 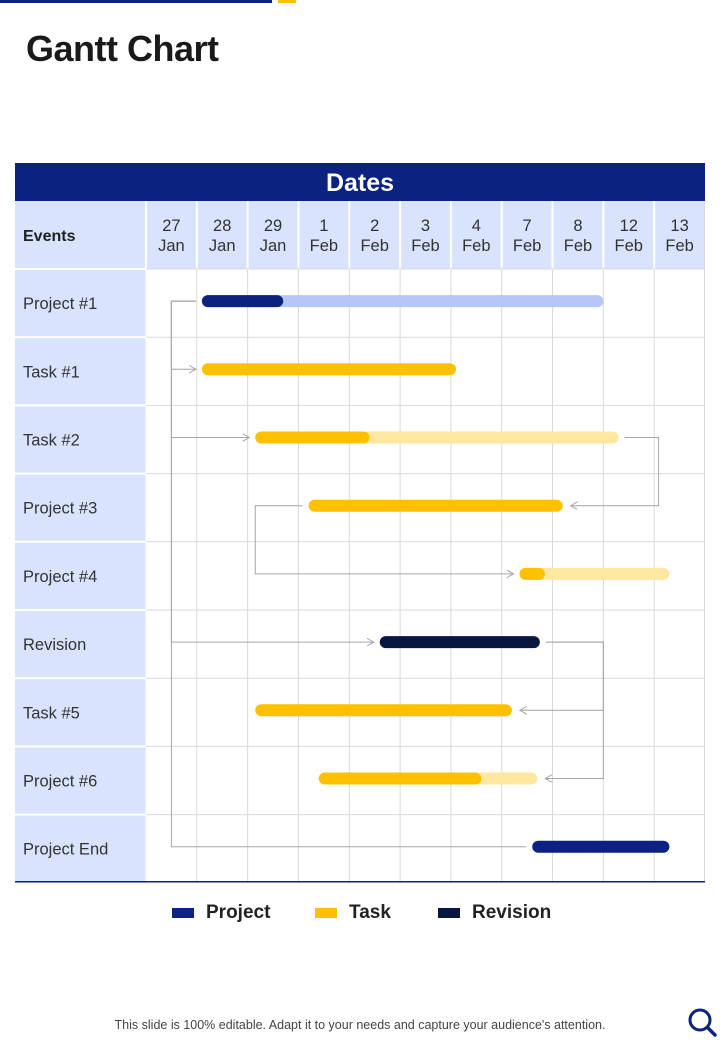 What do you see at coordinates (171, 226) in the screenshot?
I see `date-day-label: 27` at bounding box center [171, 226].